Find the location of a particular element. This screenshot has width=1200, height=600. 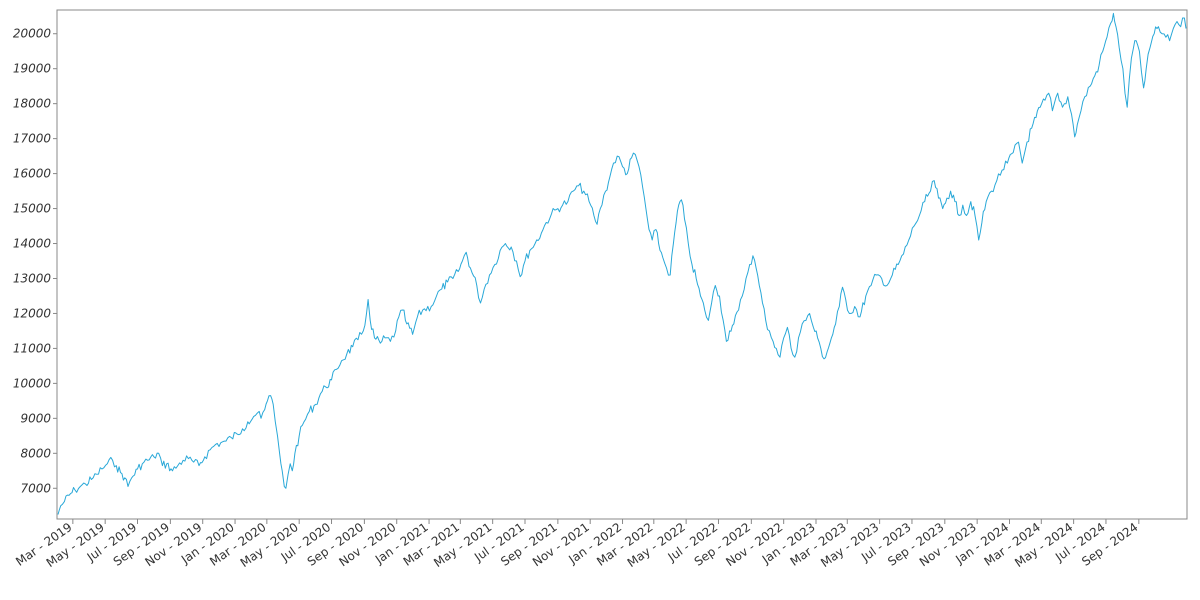

y-tick-label: 19000 is located at coordinates (32, 69).